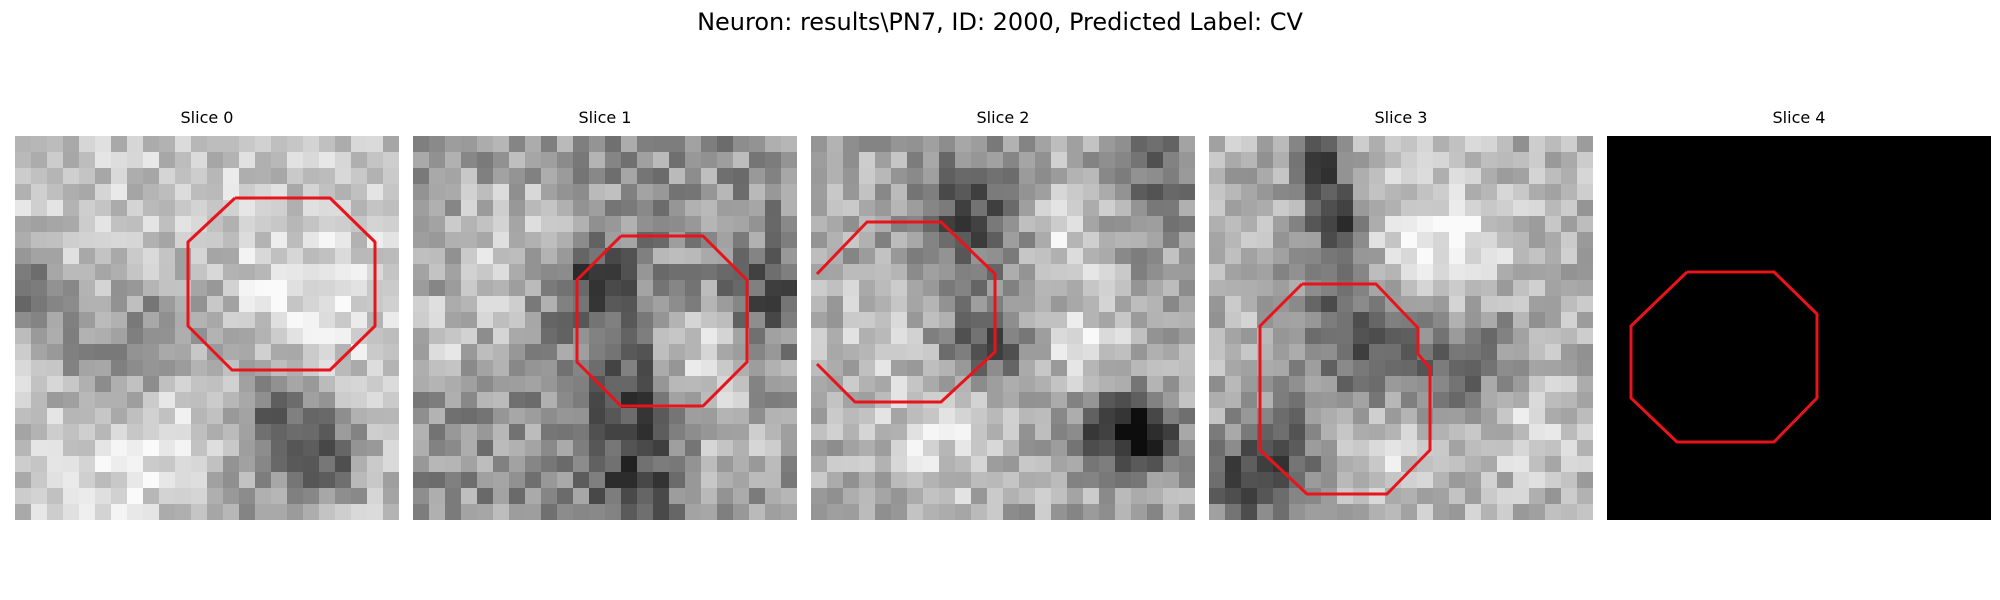  I want to click on slice-title-4: Slice 4, so click(1799, 117).